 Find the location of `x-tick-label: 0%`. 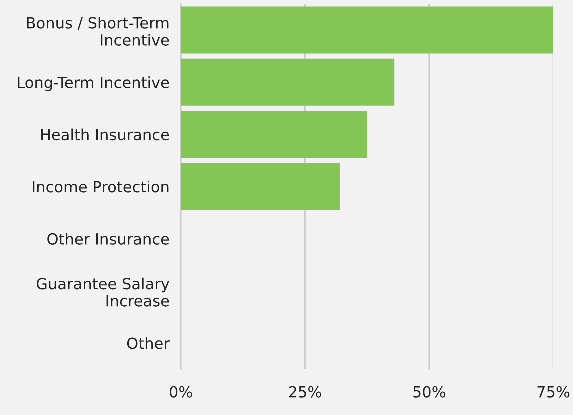

x-tick-label: 0% is located at coordinates (181, 392).